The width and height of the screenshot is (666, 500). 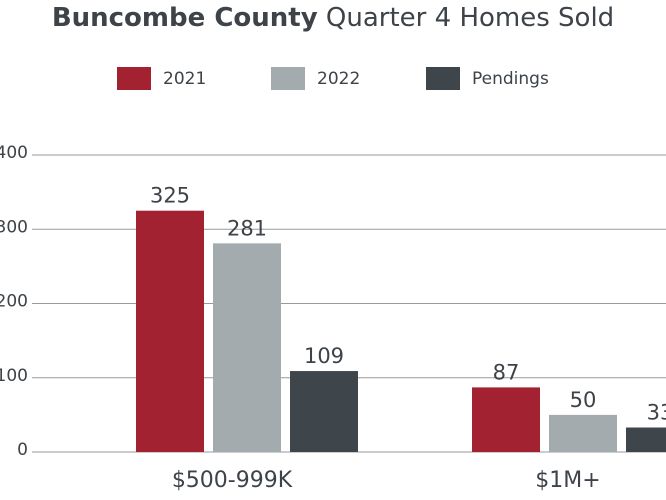 What do you see at coordinates (506, 372) in the screenshot?
I see `value-label: 87` at bounding box center [506, 372].